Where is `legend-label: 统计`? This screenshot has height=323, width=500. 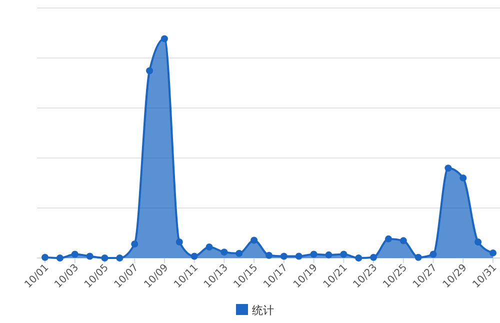
legend-label: 统计 is located at coordinates (263, 310).